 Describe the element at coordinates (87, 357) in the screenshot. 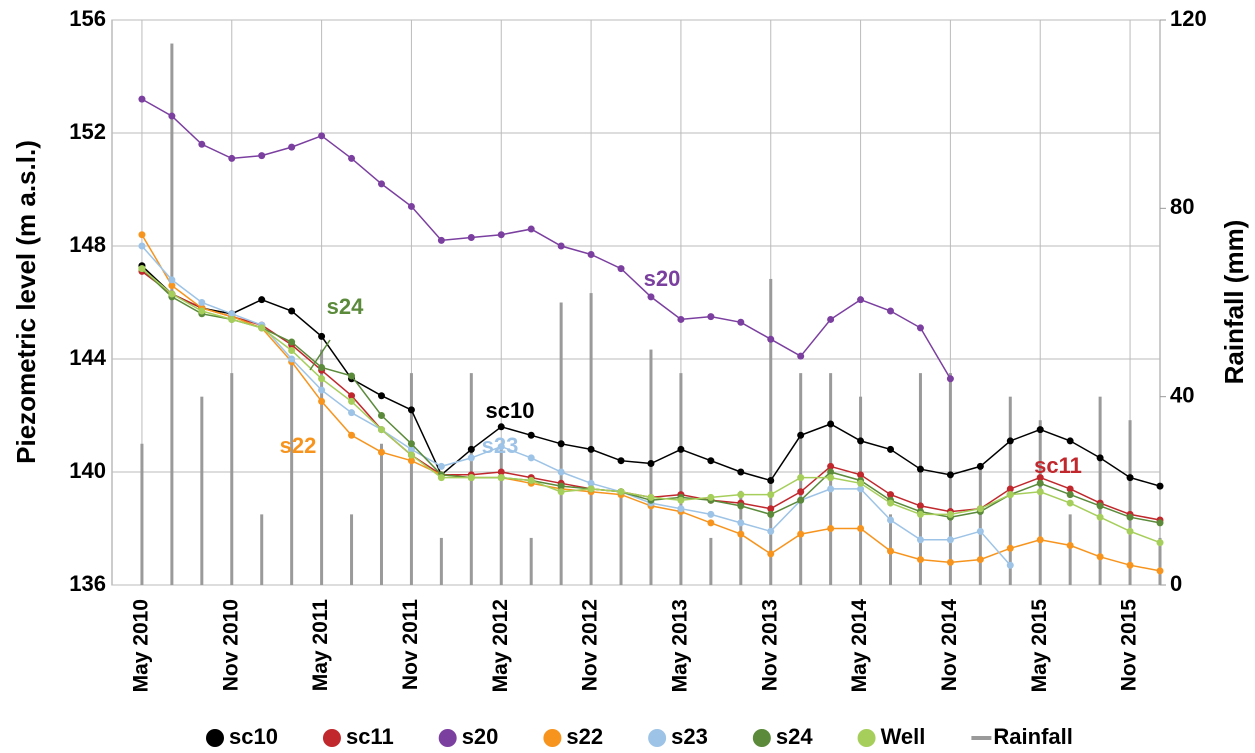

I see `y-tick-label: 144` at that location.